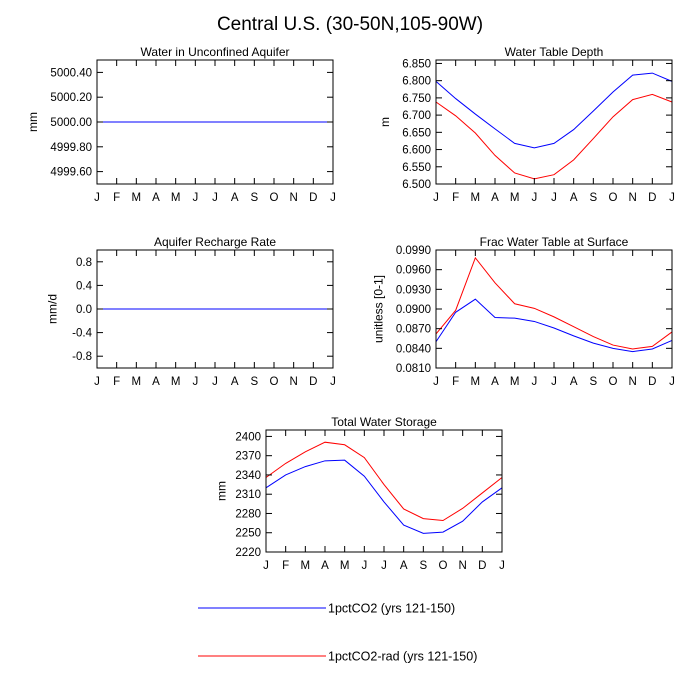  Describe the element at coordinates (82, 357) in the screenshot. I see `y-tick-label: -0.8` at that location.